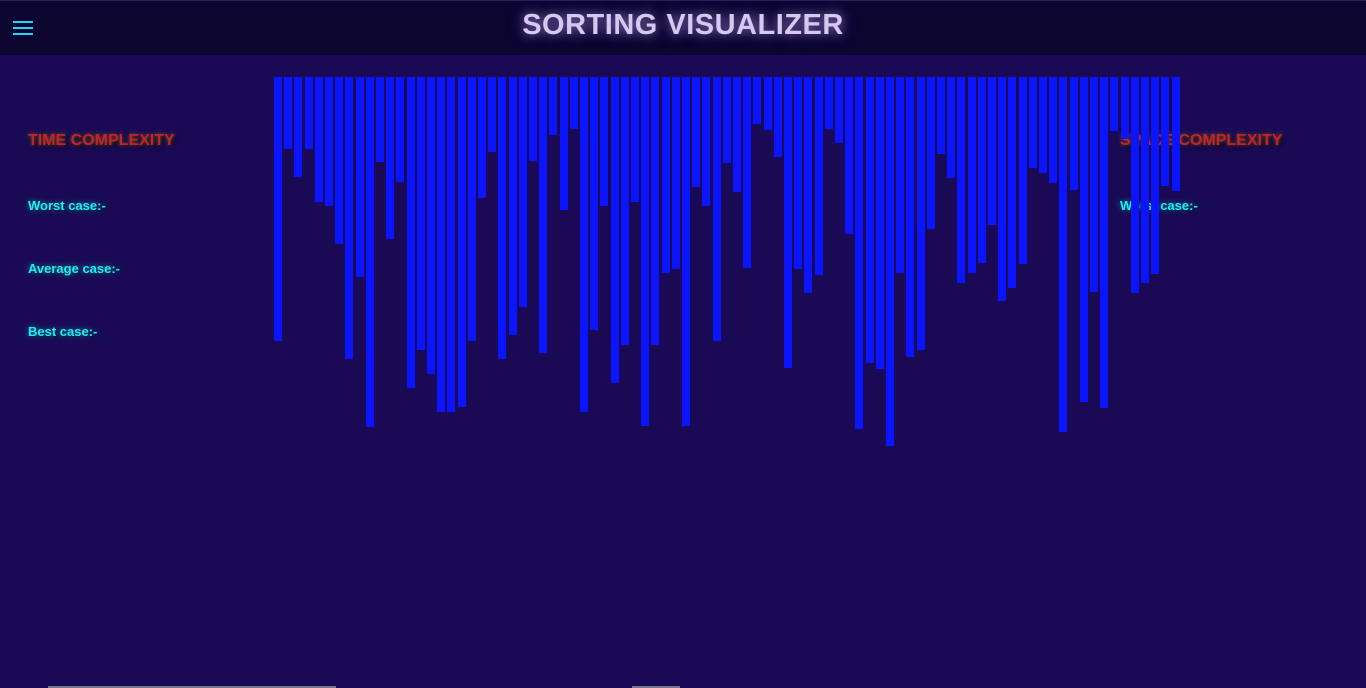 Image resolution: width=1366 pixels, height=688 pixels. What do you see at coordinates (683, 25) in the screenshot?
I see `app-title: SORTING VISUALIZER` at bounding box center [683, 25].